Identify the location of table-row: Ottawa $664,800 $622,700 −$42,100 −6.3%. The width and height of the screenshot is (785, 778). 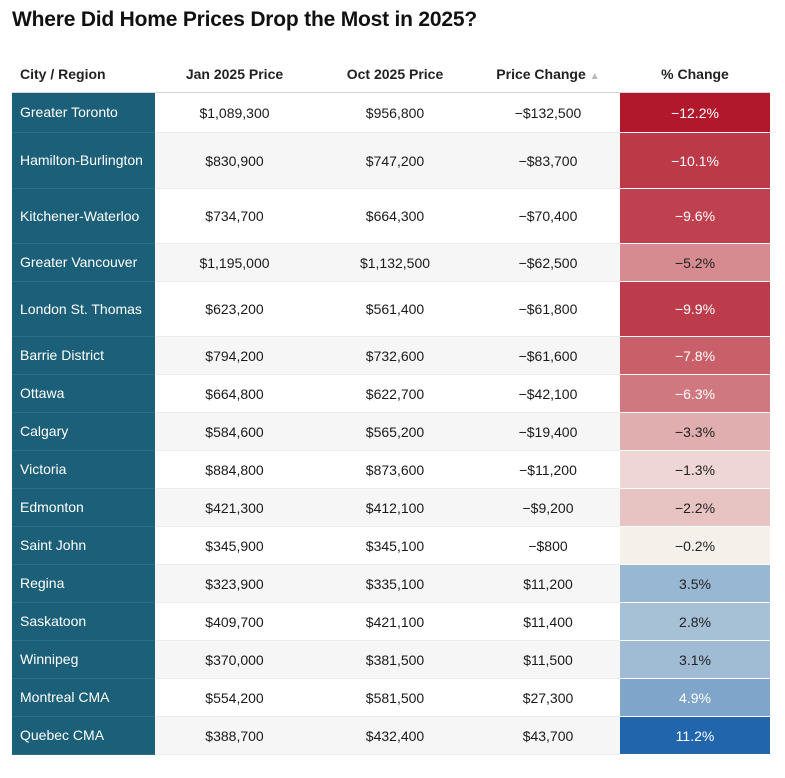
(391, 394).